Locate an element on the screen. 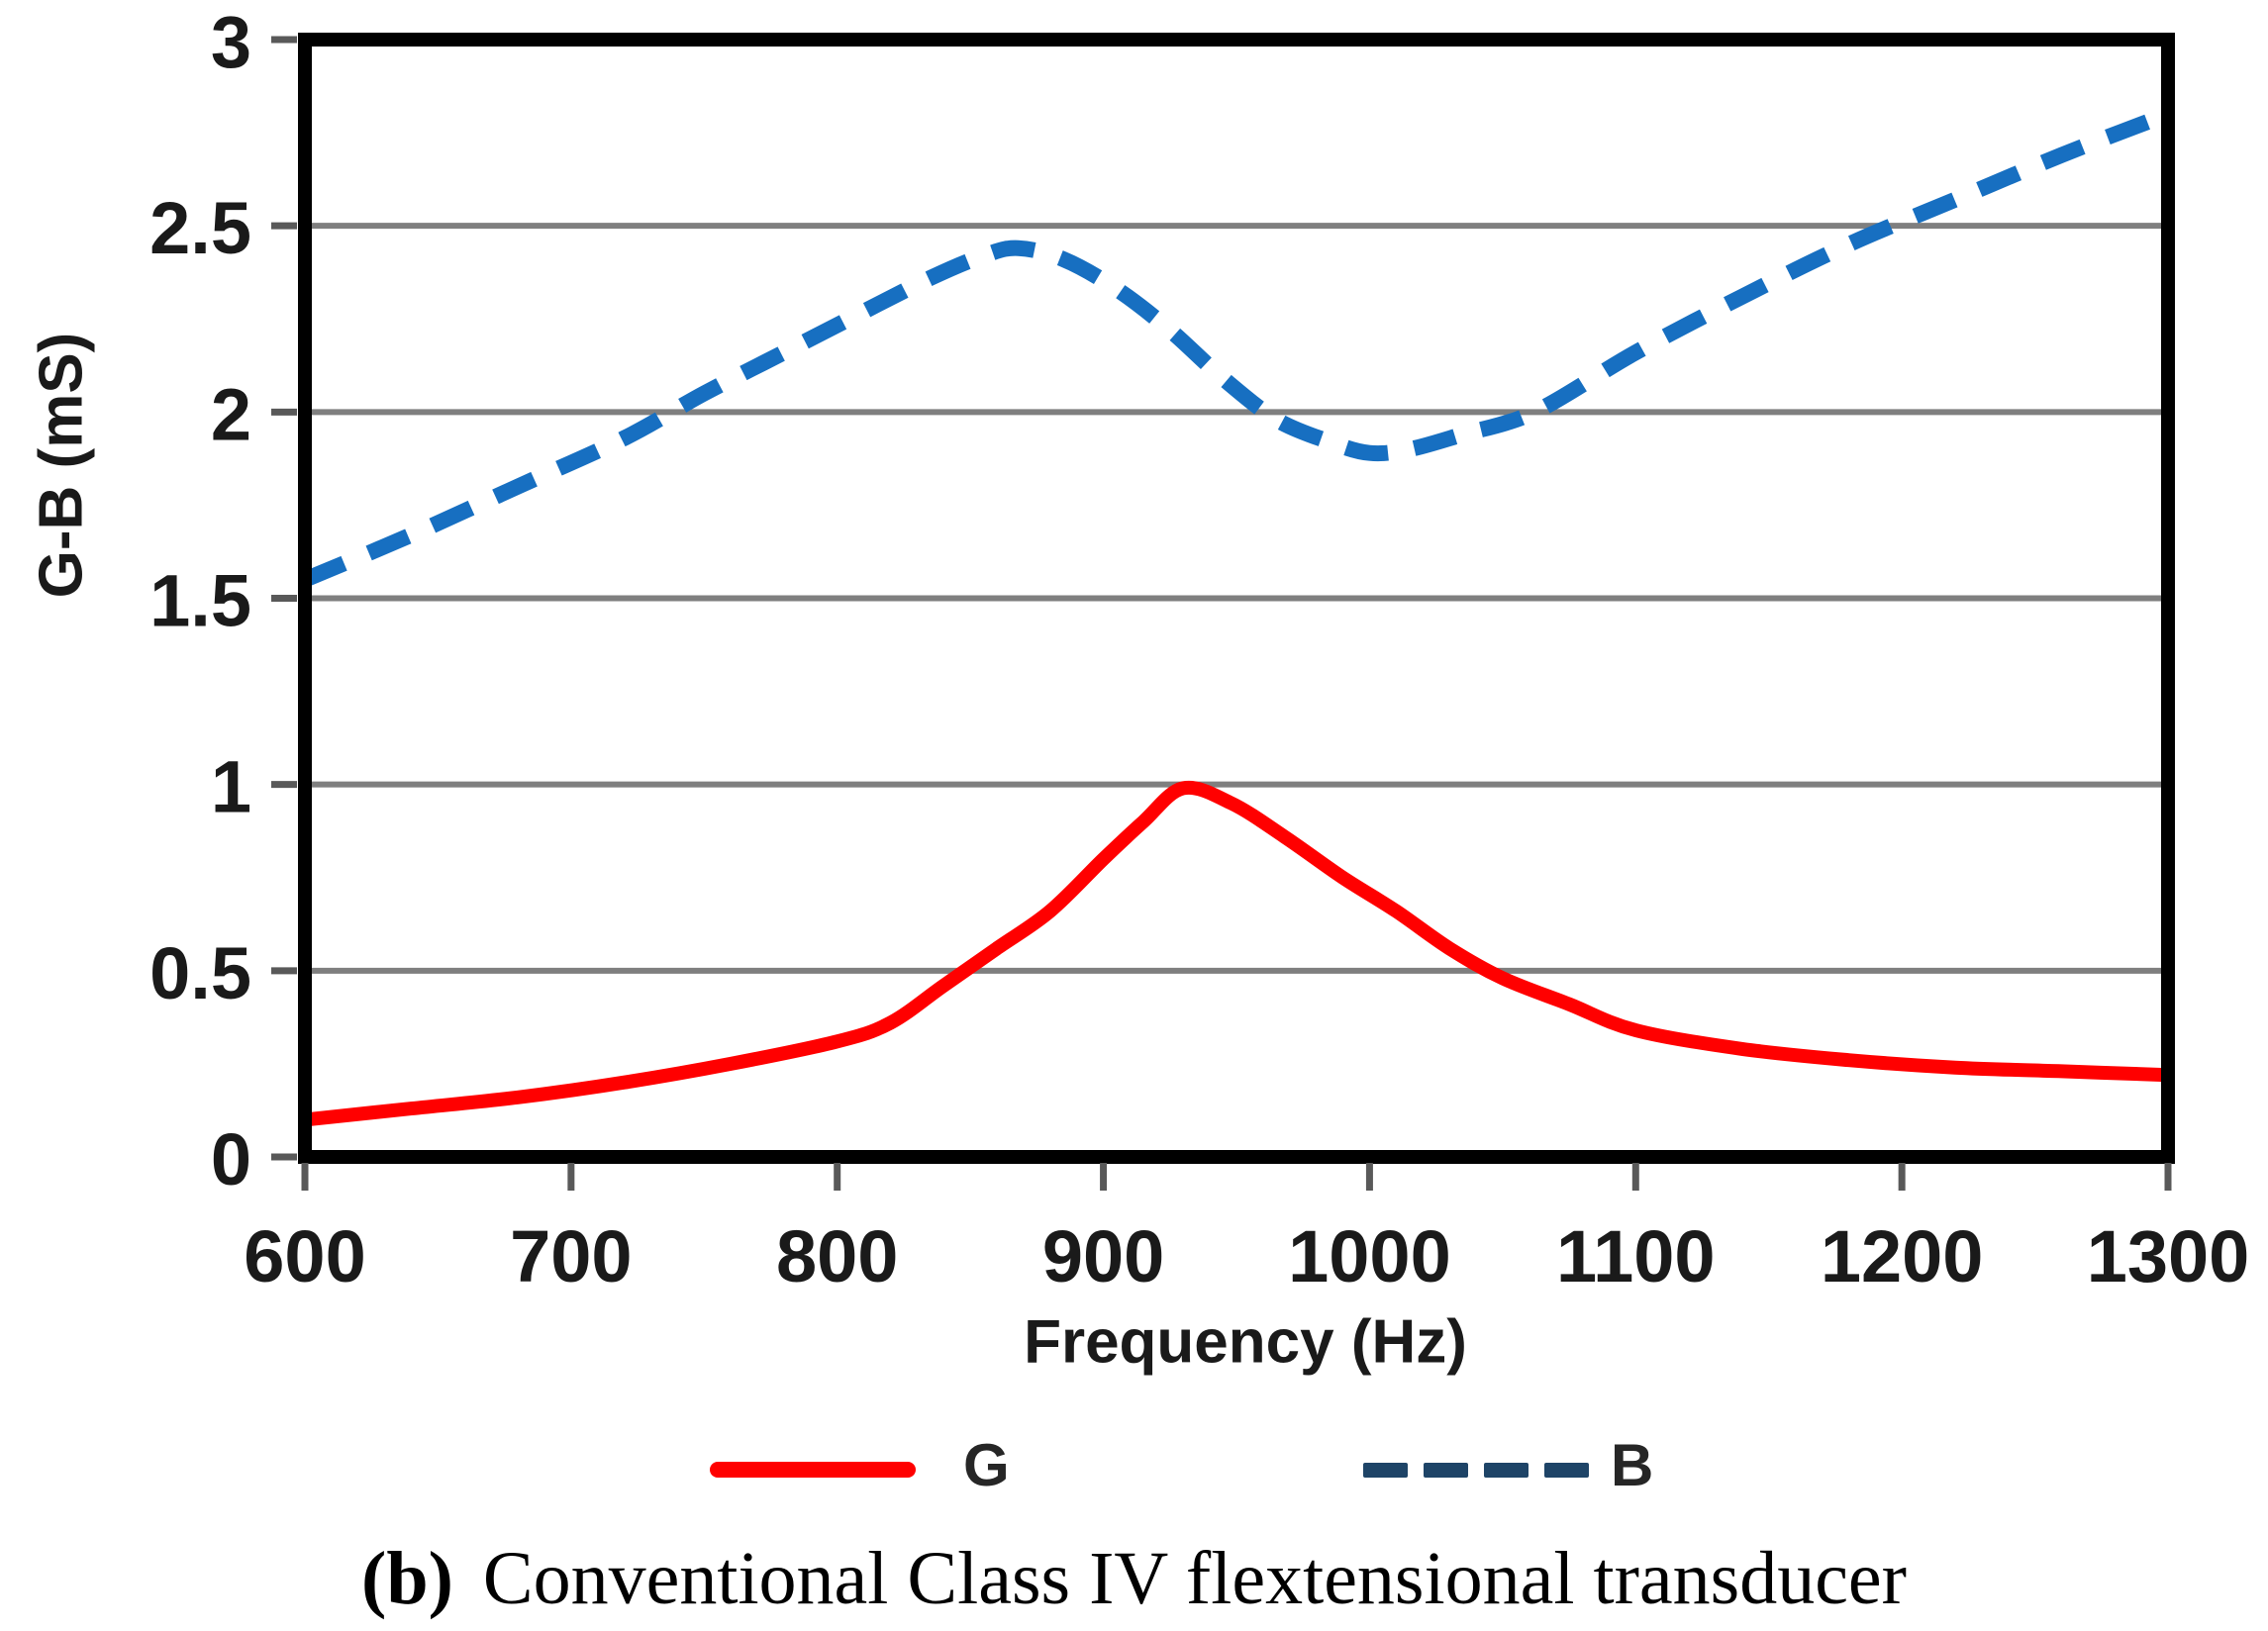 The height and width of the screenshot is (1631, 2268). y-tick-label: 1 is located at coordinates (231, 787).